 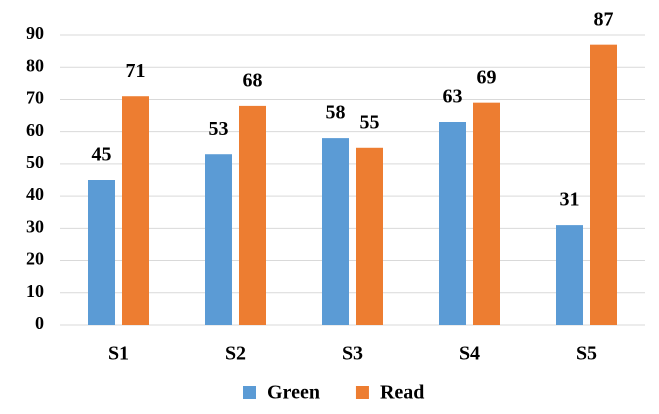 What do you see at coordinates (35, 162) in the screenshot?
I see `y-tick-label: 50` at bounding box center [35, 162].